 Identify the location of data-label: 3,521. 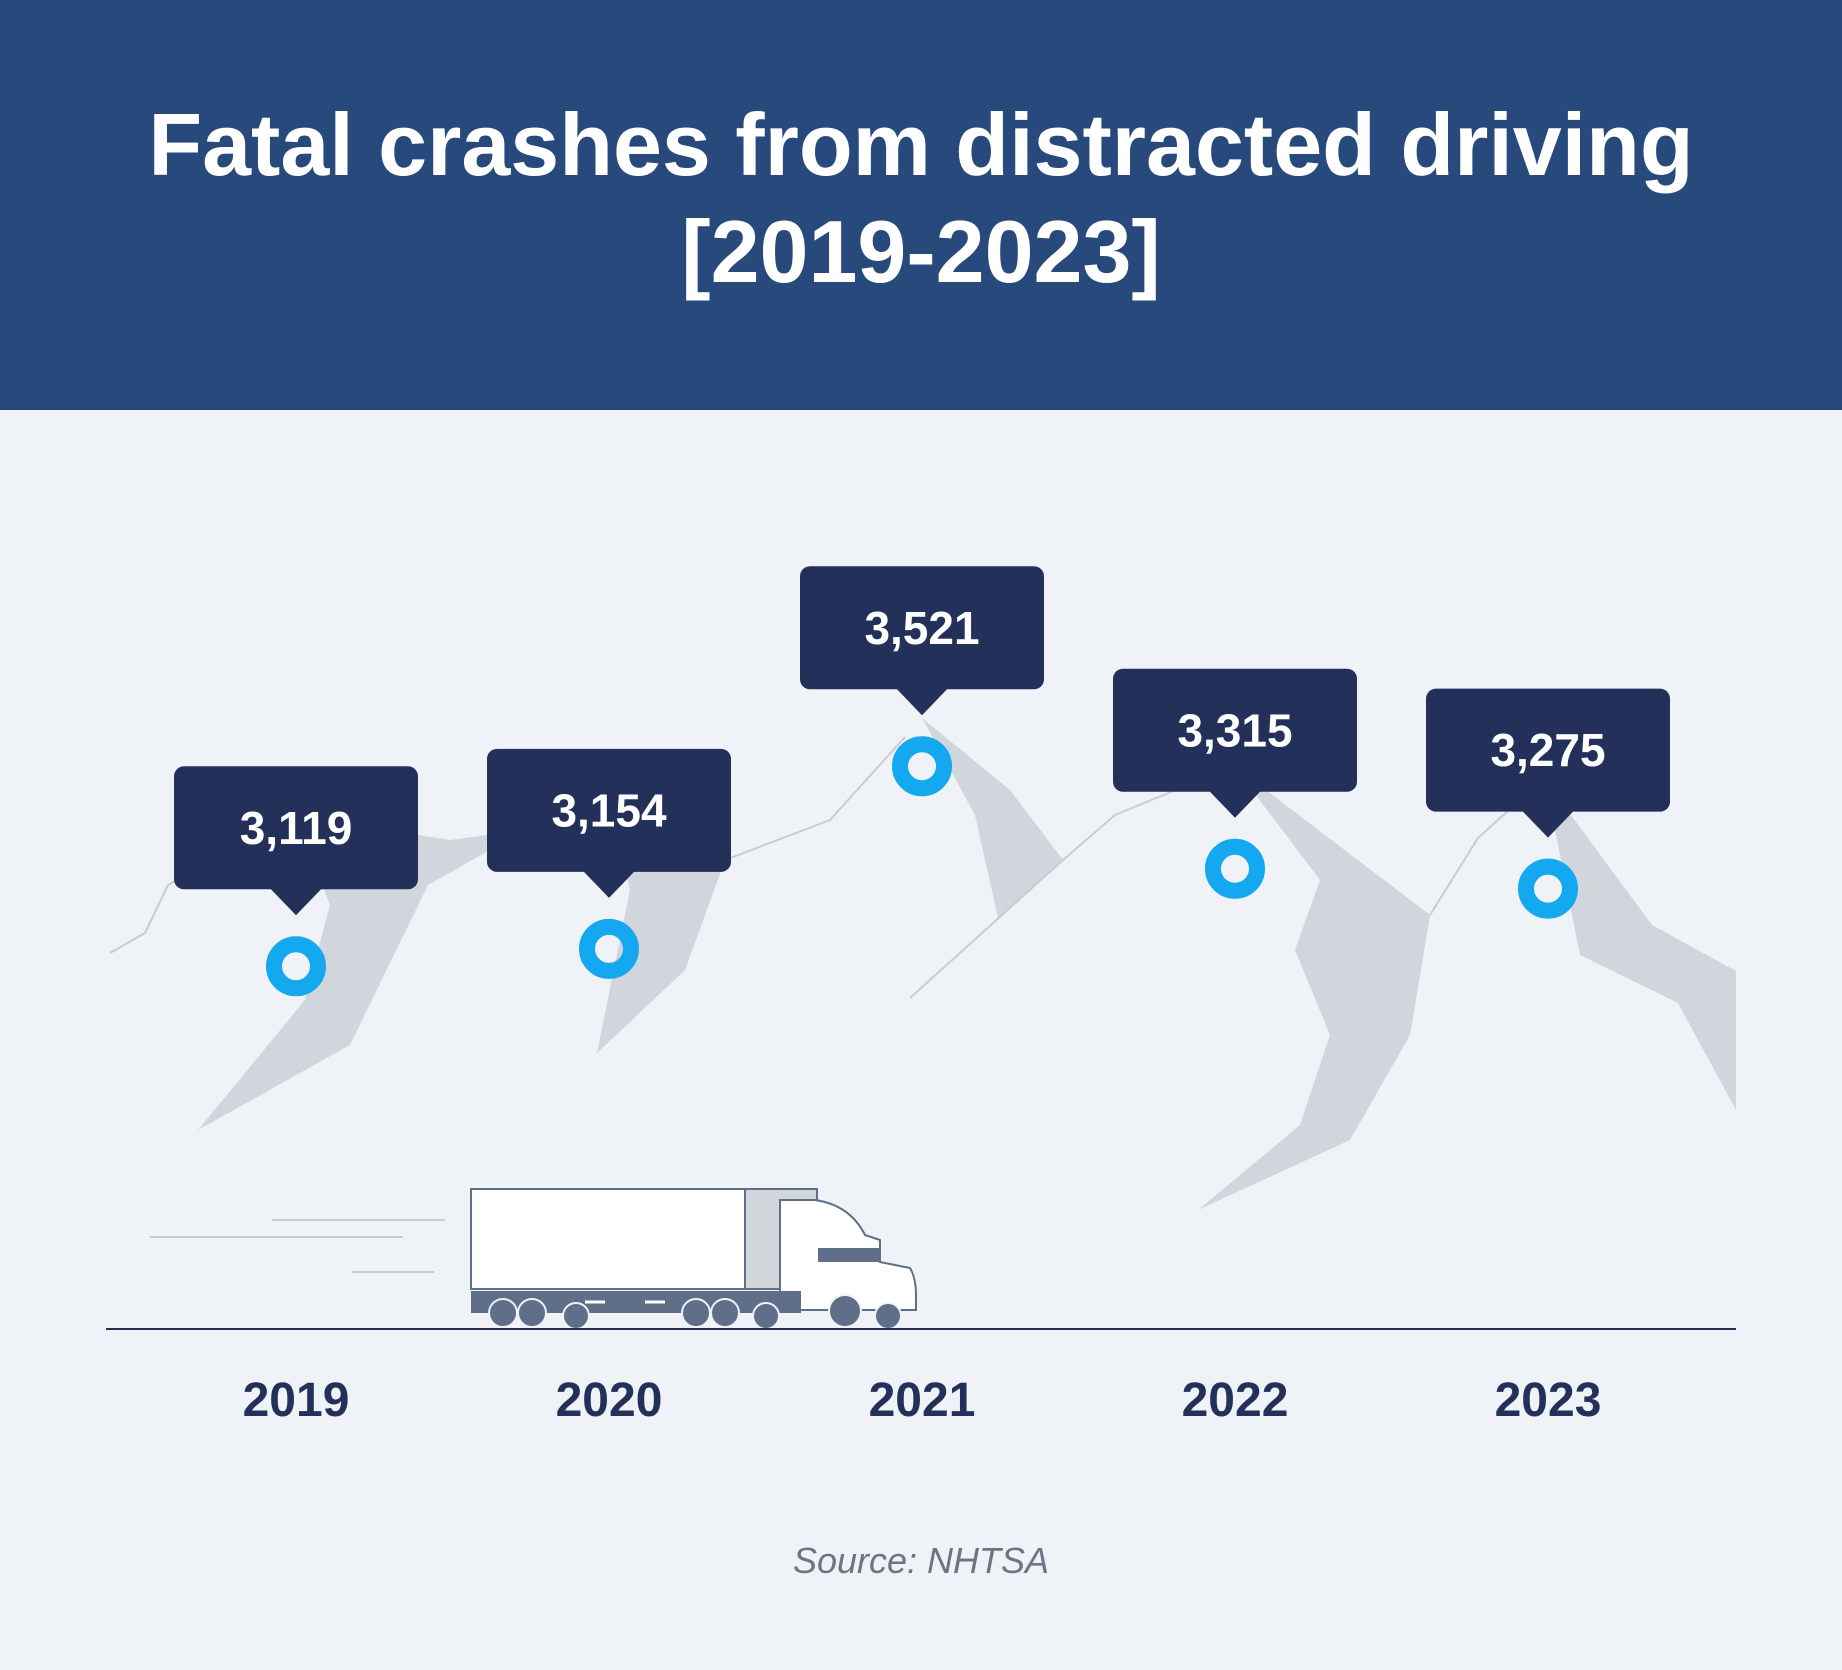
(921, 628).